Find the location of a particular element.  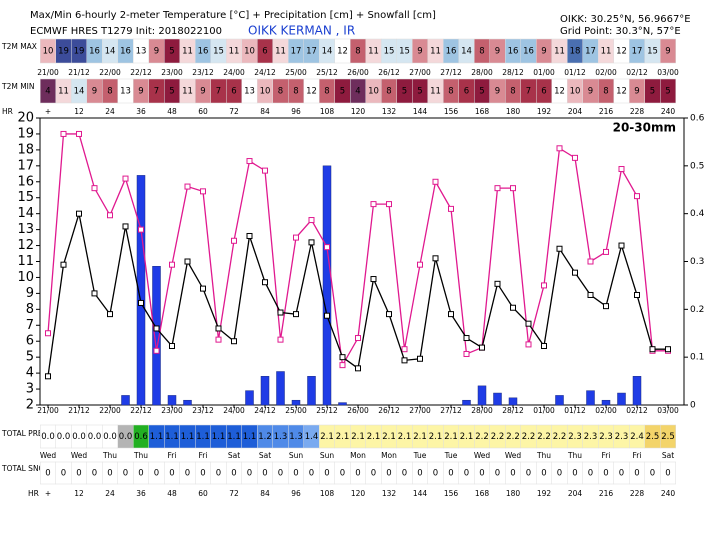

cell-label: 4 is located at coordinates (357, 92).